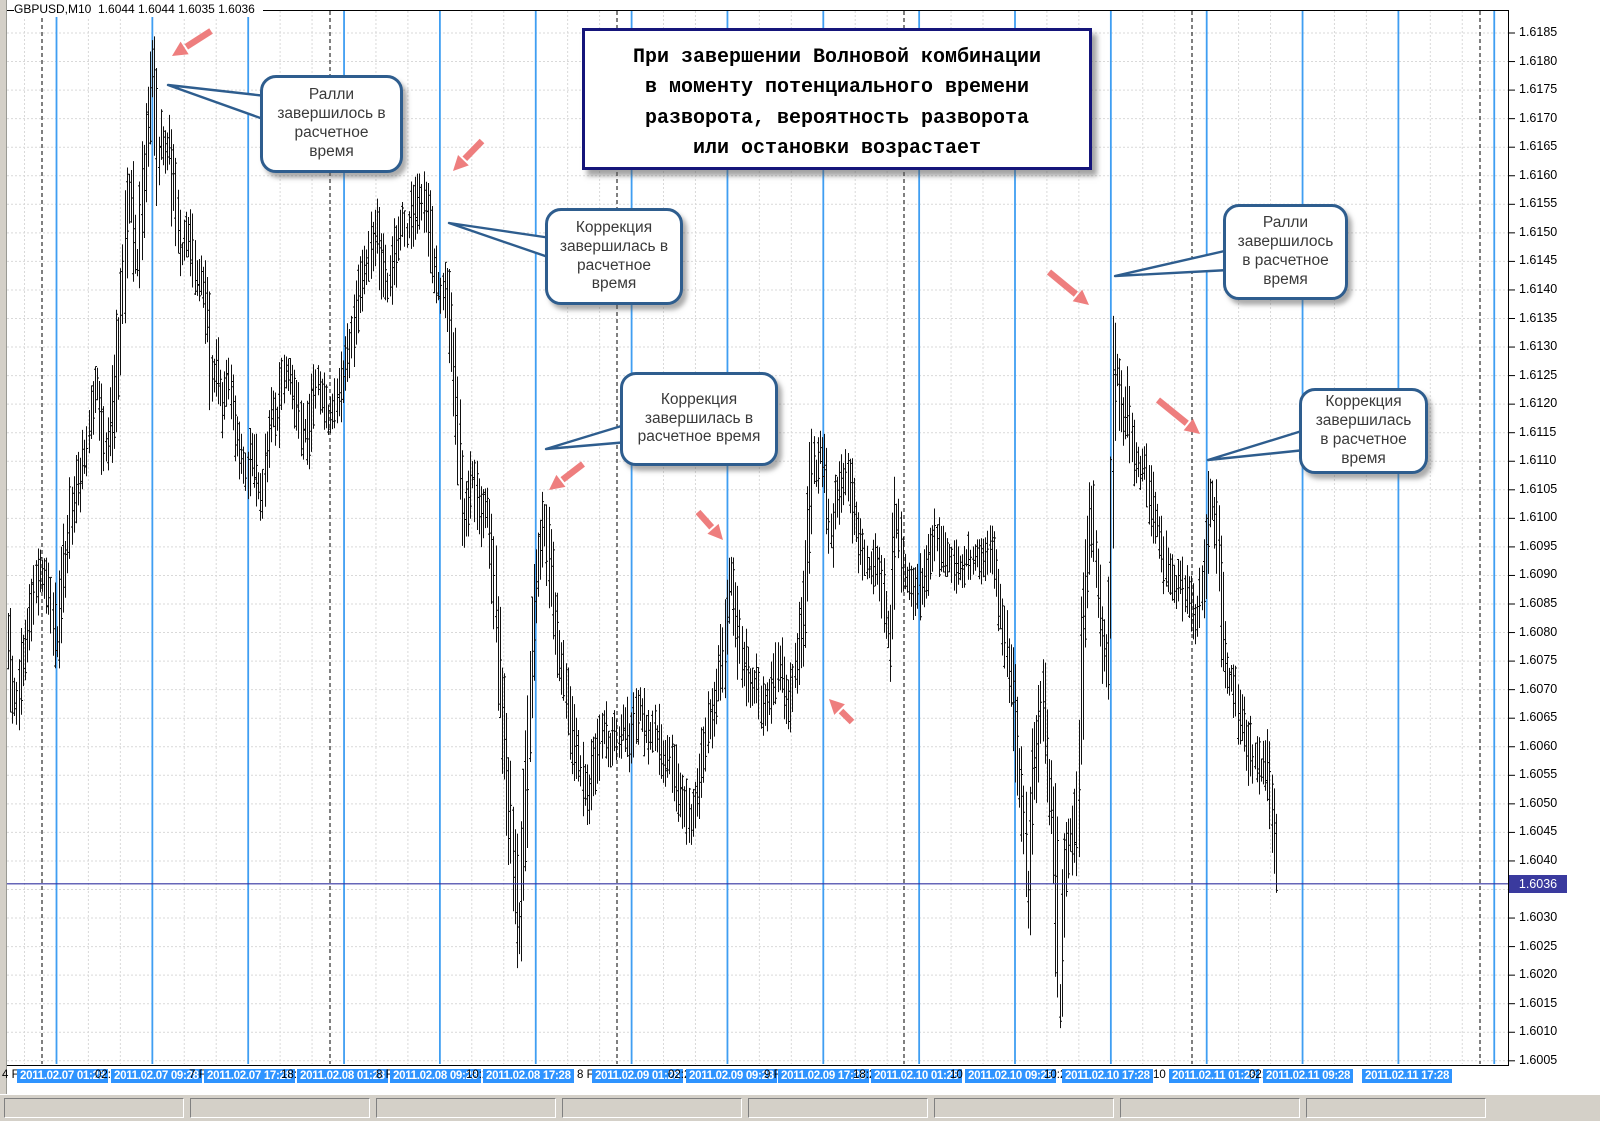 The width and height of the screenshot is (1600, 1121). What do you see at coordinates (1538, 488) in the screenshot?
I see `price-axis-label: 1.6105` at bounding box center [1538, 488].